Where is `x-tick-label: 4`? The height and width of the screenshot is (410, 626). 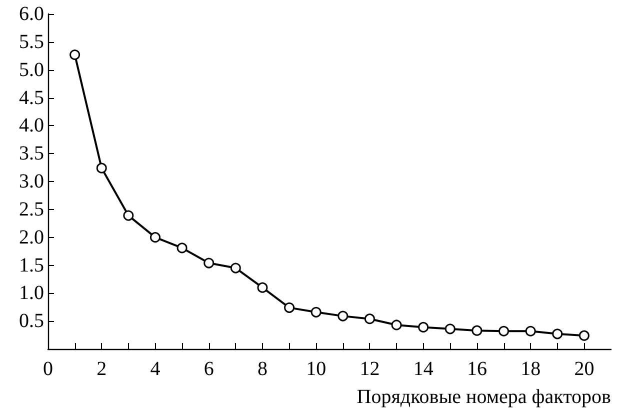
x-tick-label: 4 is located at coordinates (155, 369).